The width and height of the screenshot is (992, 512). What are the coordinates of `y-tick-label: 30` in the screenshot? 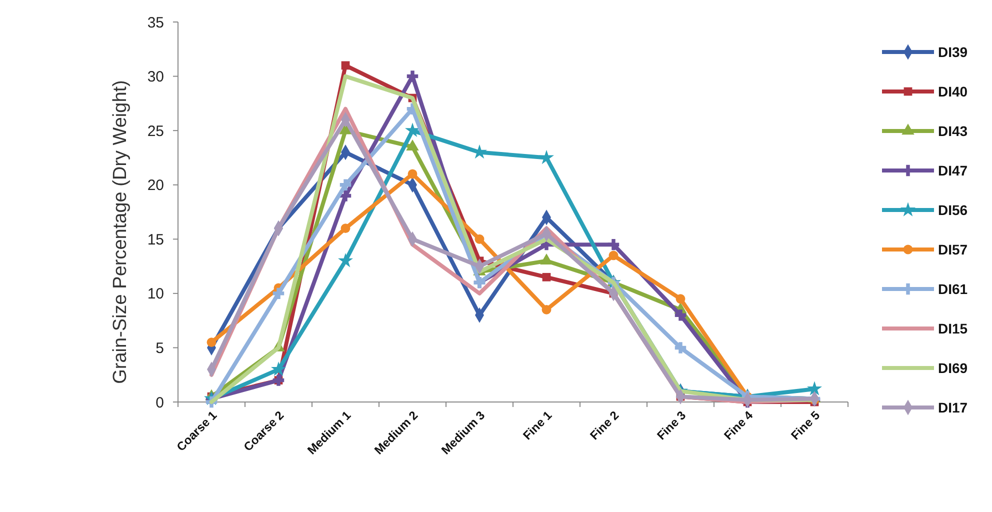 It's located at (155, 77).